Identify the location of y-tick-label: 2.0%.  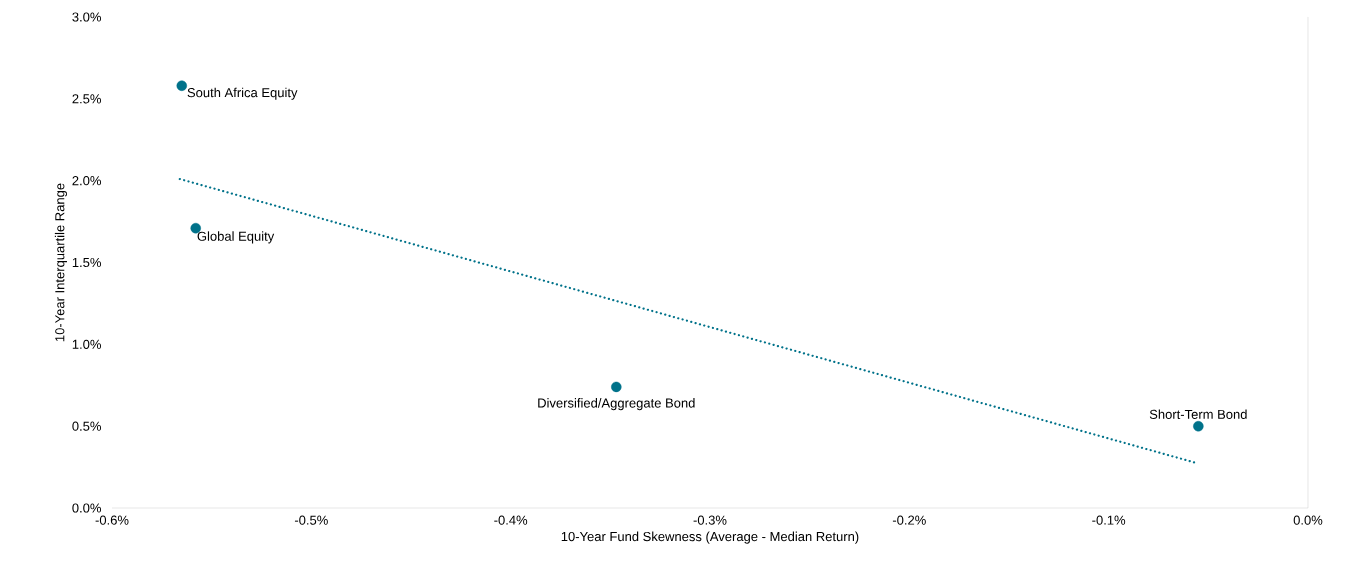
(86, 181).